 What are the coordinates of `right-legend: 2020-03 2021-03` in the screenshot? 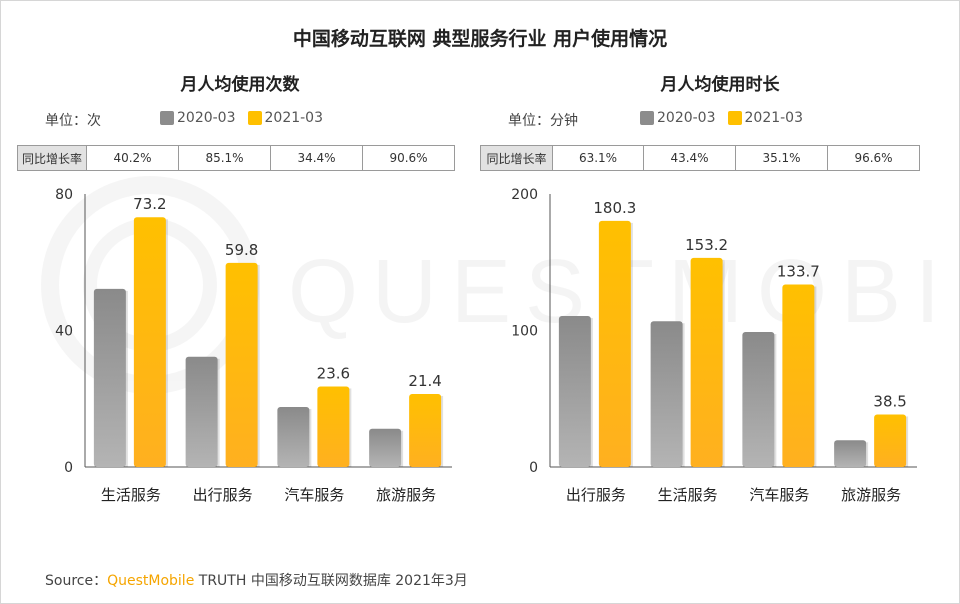 It's located at (727, 118).